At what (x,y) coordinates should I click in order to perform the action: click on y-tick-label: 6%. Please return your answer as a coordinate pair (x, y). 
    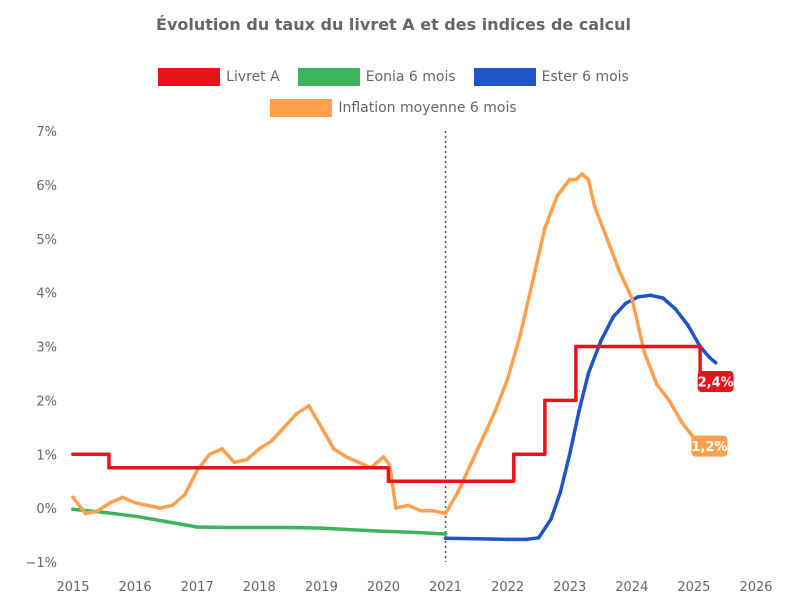
    Looking at the image, I should click on (46, 186).